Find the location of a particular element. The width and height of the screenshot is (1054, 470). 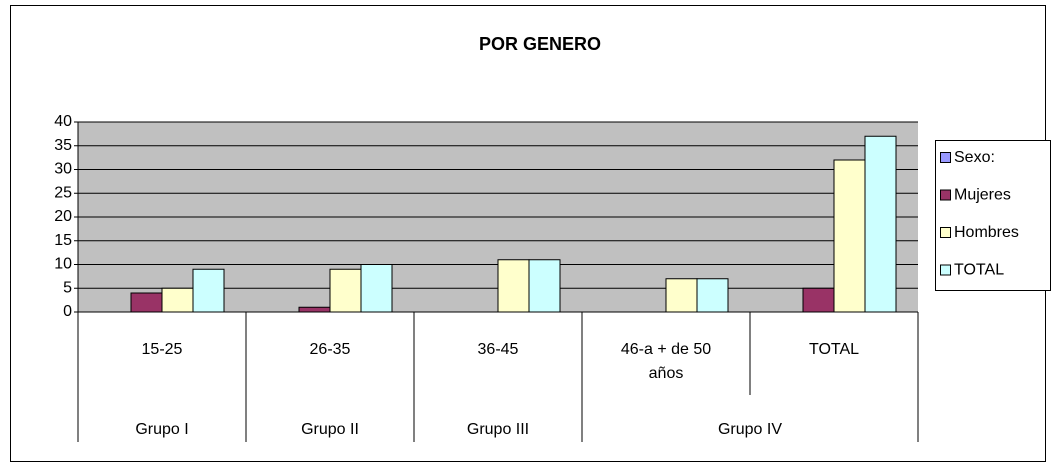

x-tick-label: 46-a + de 50 años is located at coordinates (666, 361).